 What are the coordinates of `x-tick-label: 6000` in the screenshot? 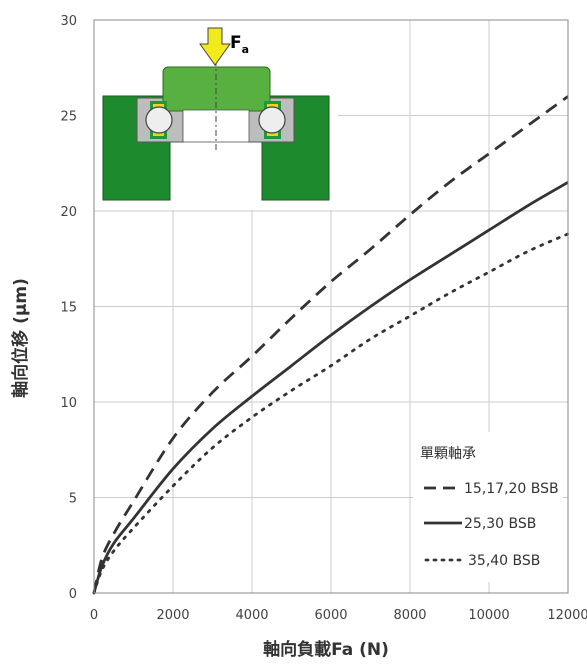 It's located at (330, 615).